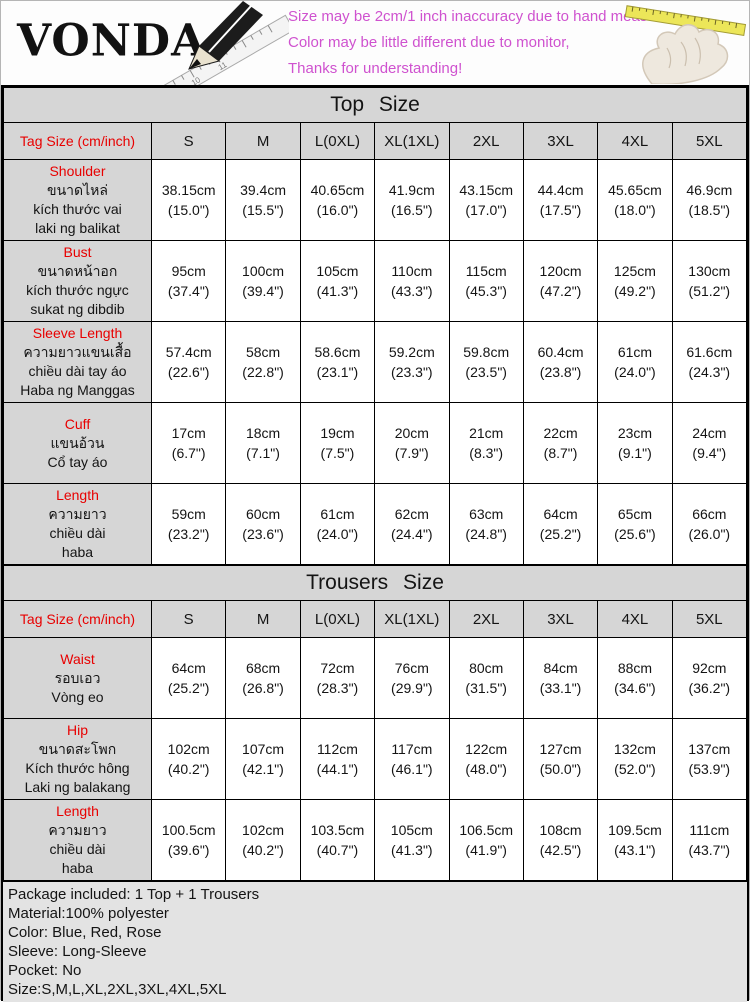 The image size is (750, 1002). Describe the element at coordinates (134, 894) in the screenshot. I see `footer-line: Package included: 1 Top + 1 Trousers` at that location.